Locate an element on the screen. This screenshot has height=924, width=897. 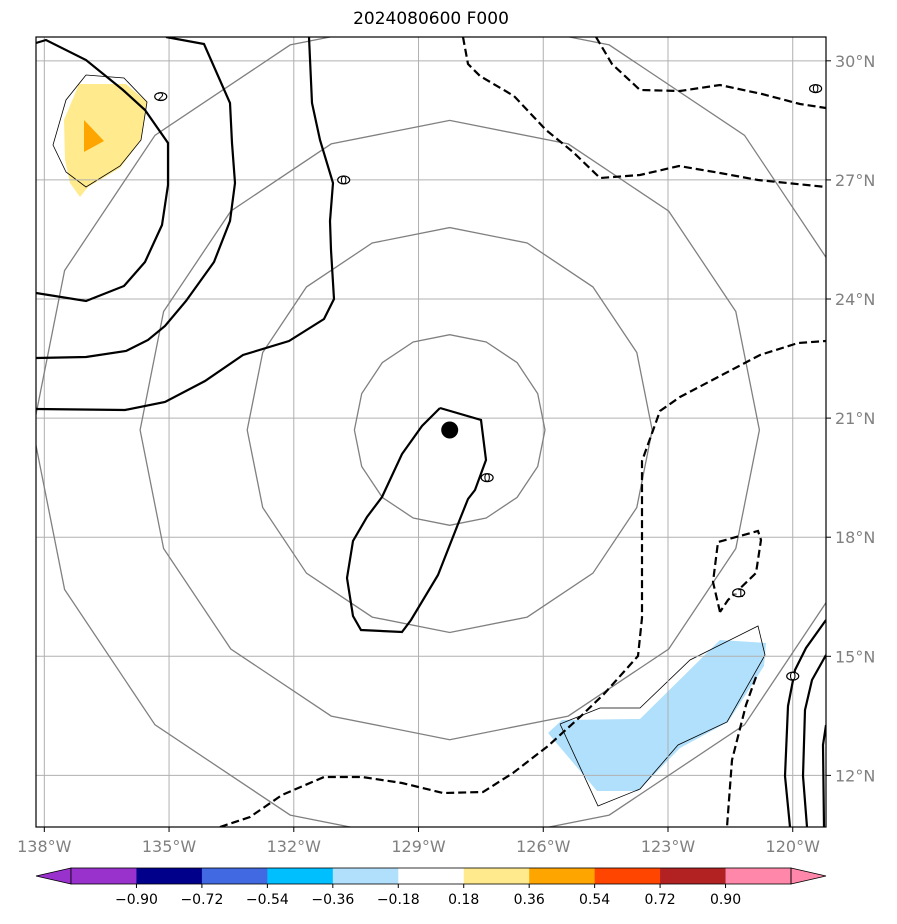
thin-contour-positive is located at coordinates (100, 131).